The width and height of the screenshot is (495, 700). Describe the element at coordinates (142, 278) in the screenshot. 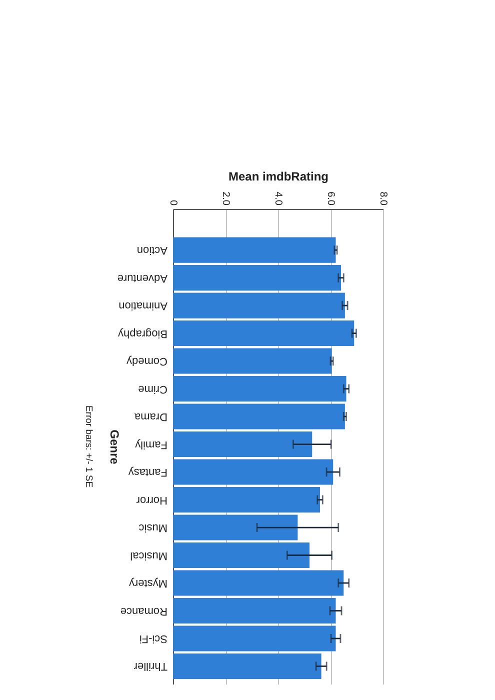

I see `y-tick-label: Adventure` at that location.